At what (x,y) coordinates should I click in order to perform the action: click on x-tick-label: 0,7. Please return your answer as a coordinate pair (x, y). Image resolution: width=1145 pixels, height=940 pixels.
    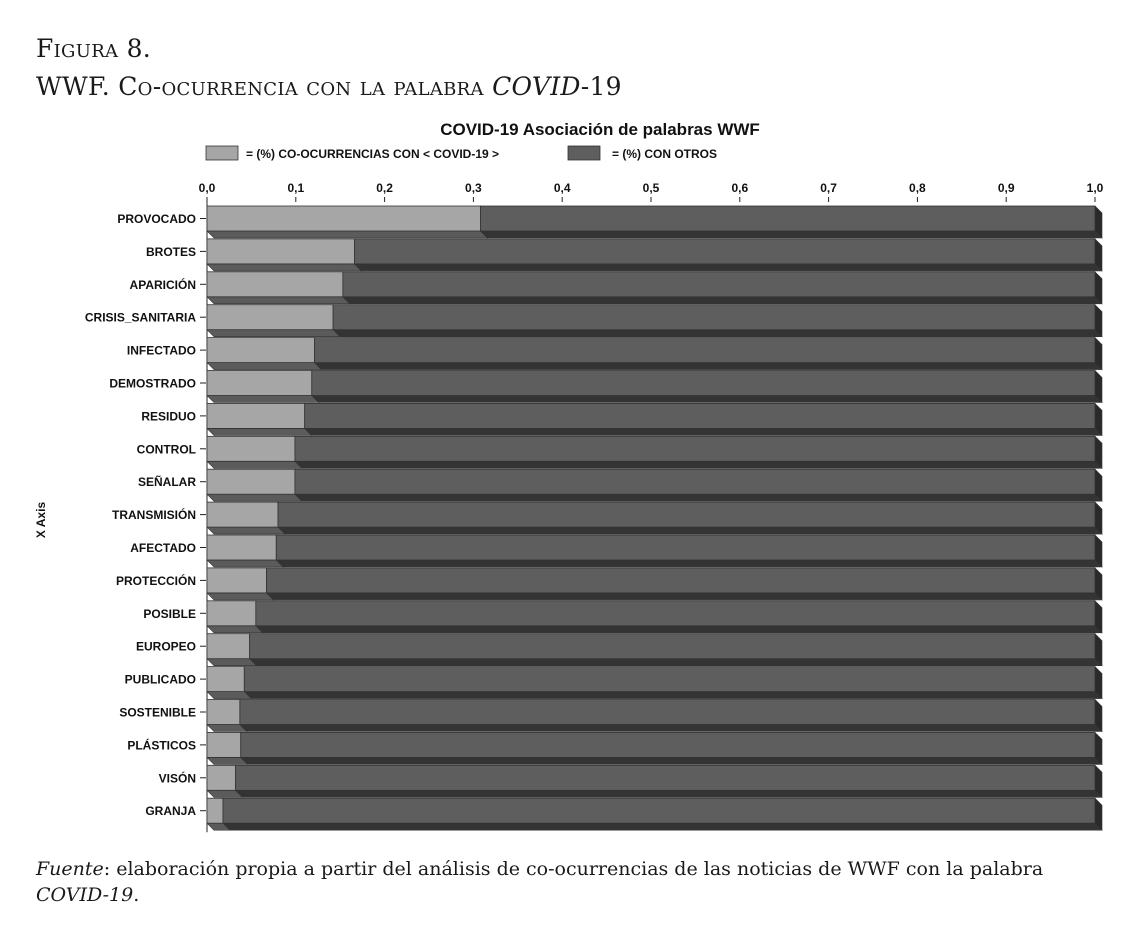
    Looking at the image, I should click on (828, 188).